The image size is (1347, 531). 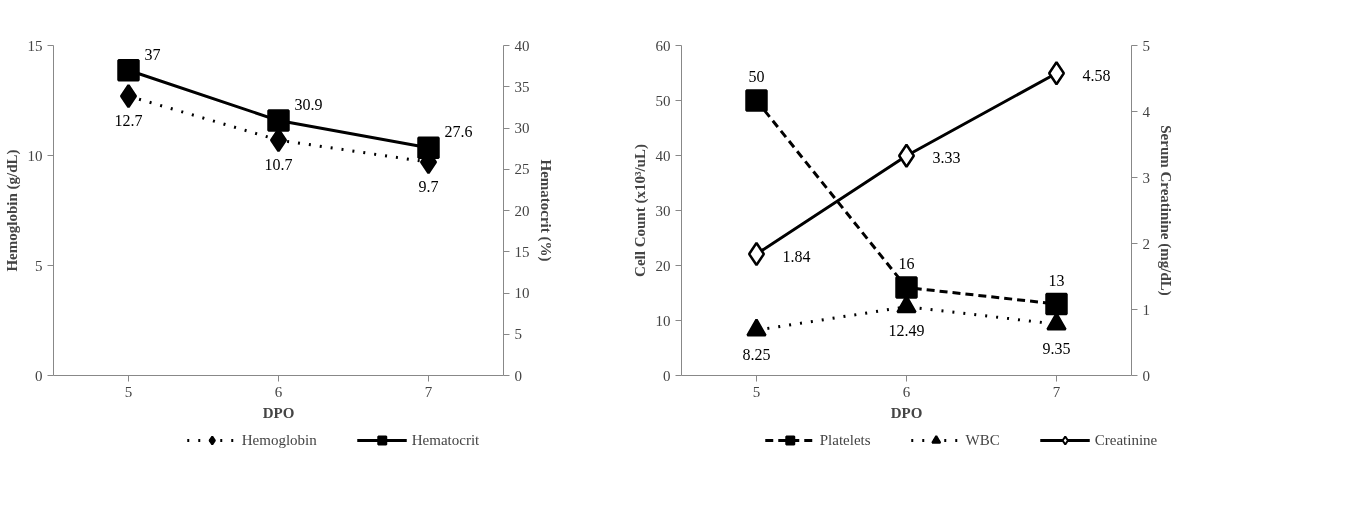 I want to click on y-tick-label: 5, so click(x=39, y=265).